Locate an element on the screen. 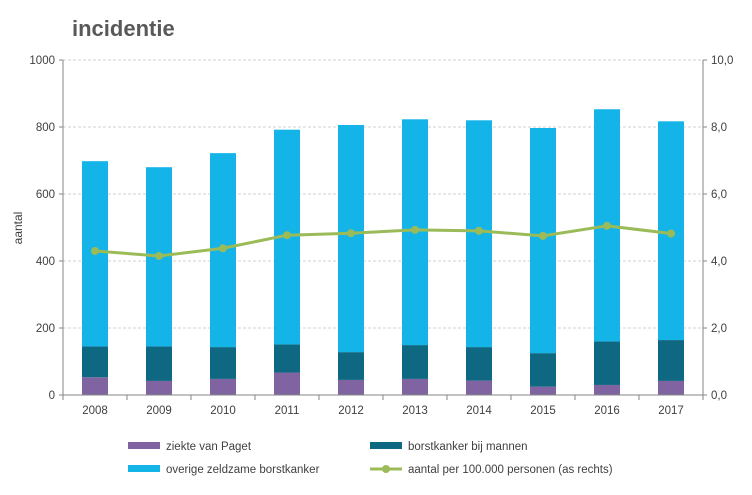 This screenshot has height=495, width=752. right-axis-ticks: 0,0 2,0 4,0 6,0 8,0 10,0 is located at coordinates (722, 228).